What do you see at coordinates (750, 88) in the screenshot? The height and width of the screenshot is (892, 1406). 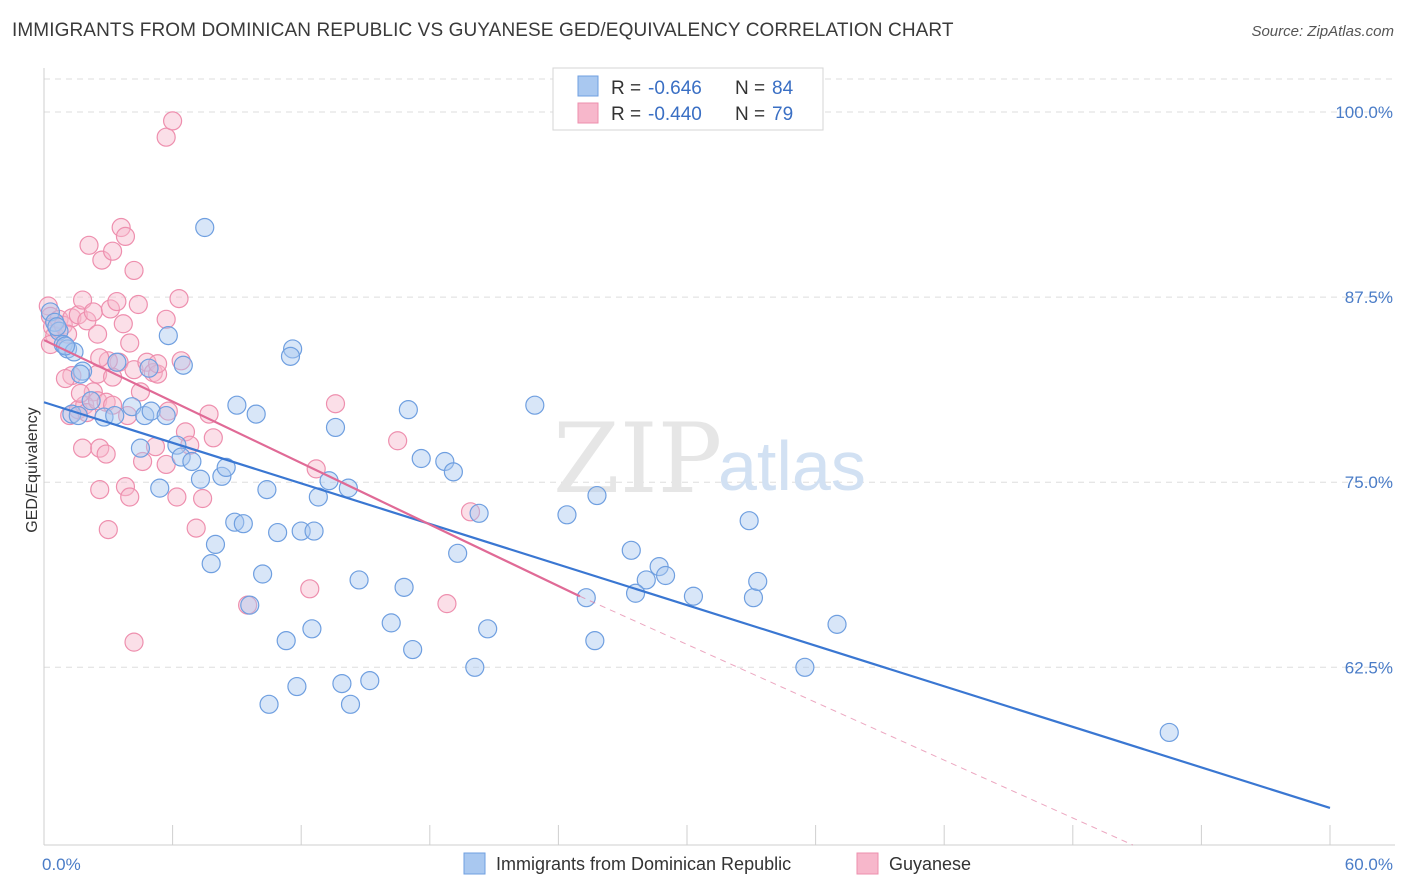 I see `legend-n-label-1: N =` at bounding box center [750, 88].